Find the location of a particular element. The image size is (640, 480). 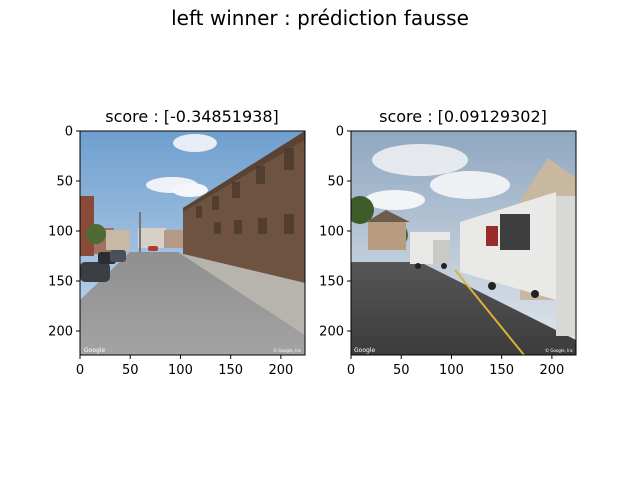

panel-1-title: score : [-0.34851938] is located at coordinates (192, 116).